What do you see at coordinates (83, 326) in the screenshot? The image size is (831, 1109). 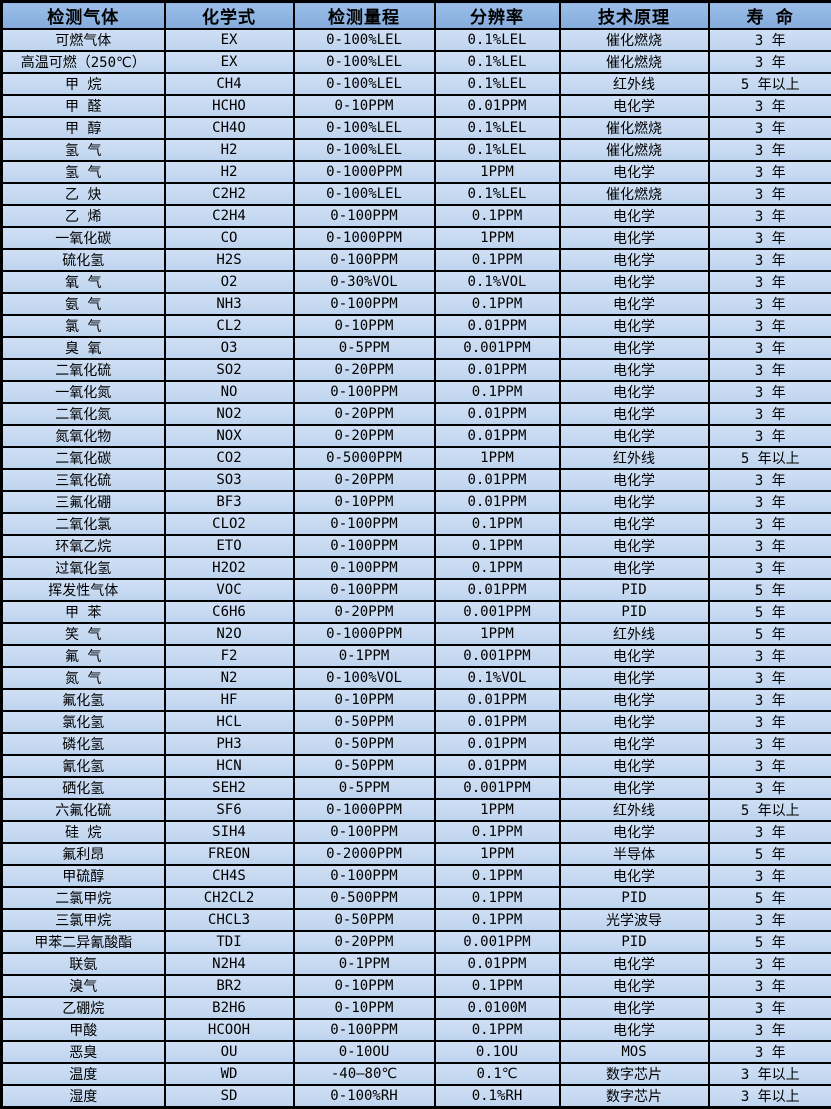 I see `table-cell: 氯 气` at bounding box center [83, 326].